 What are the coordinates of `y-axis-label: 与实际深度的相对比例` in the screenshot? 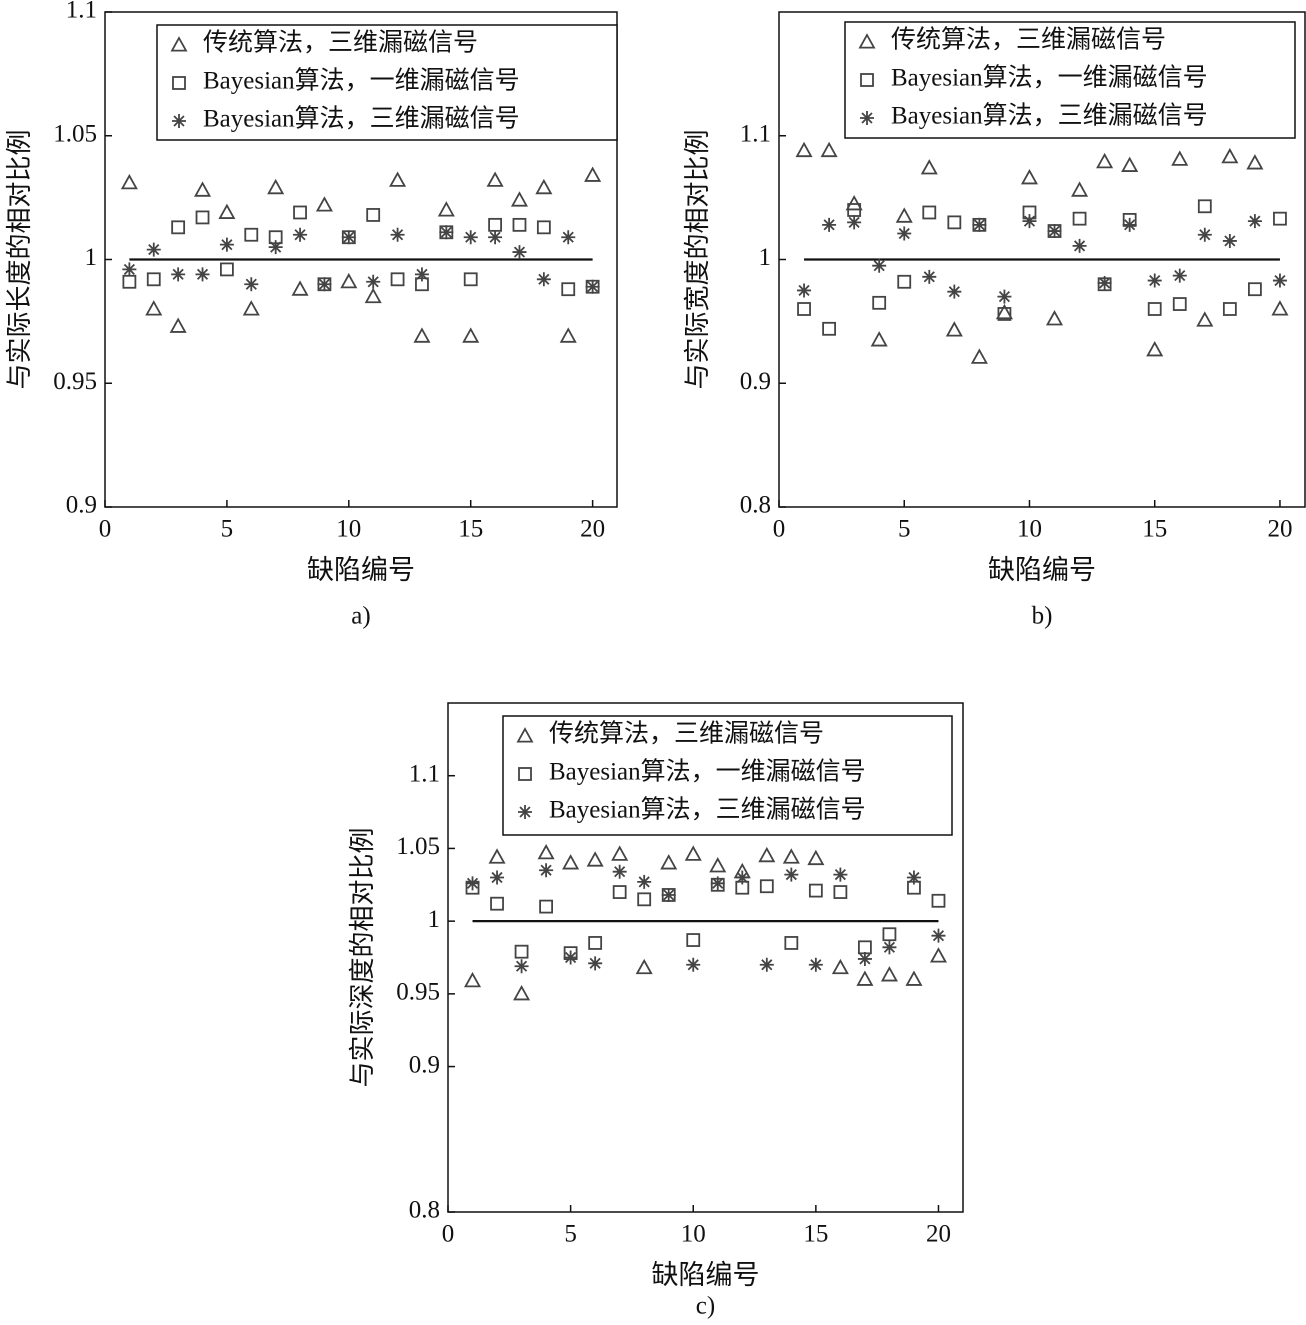 It's located at (362, 957).